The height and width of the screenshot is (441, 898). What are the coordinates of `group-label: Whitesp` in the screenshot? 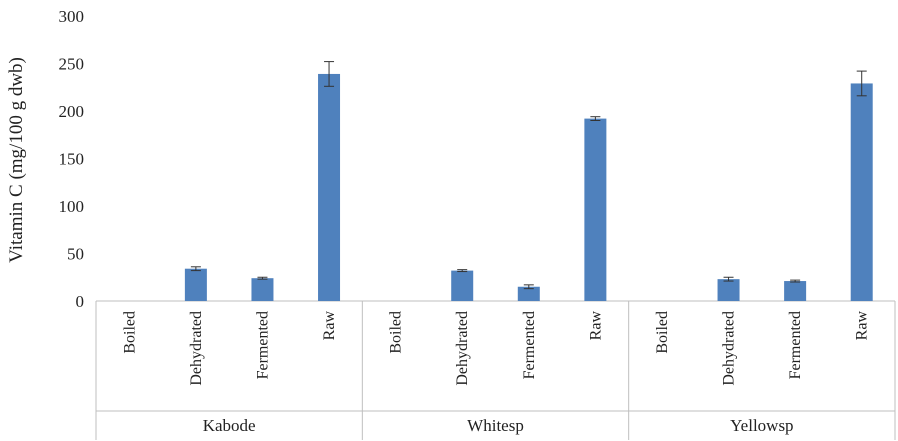 It's located at (495, 425).